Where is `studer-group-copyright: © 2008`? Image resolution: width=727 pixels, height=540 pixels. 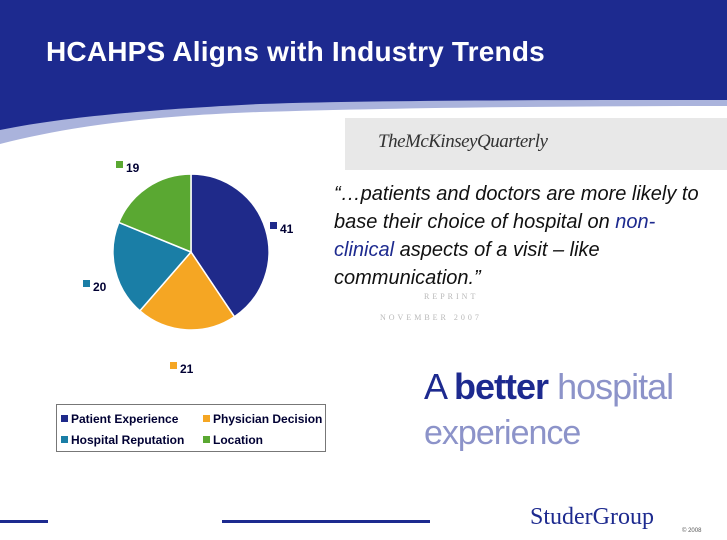 studer-group-copyright: © 2008 is located at coordinates (692, 531).